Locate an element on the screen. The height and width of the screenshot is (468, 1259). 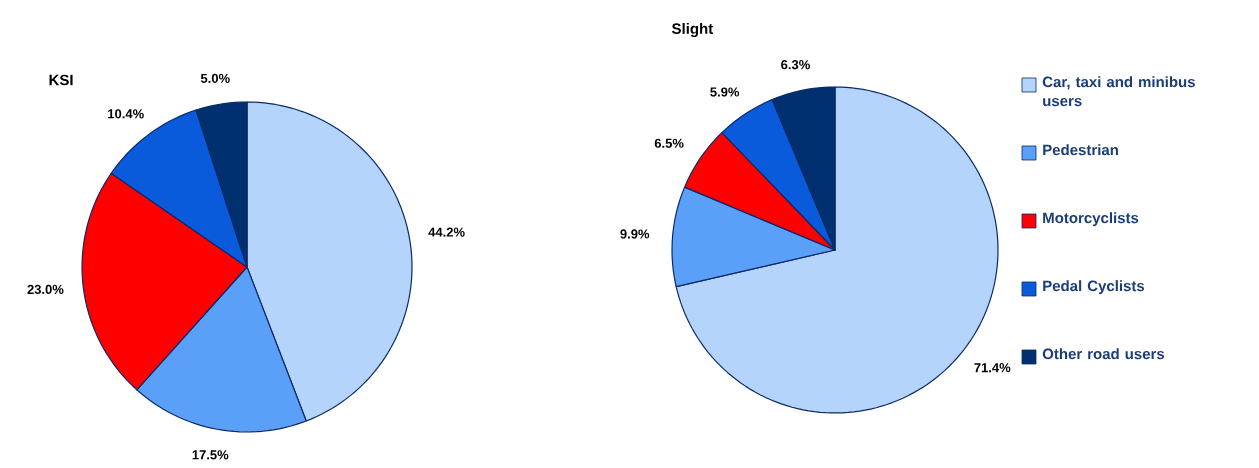
data-label: 5.0% is located at coordinates (215, 78).